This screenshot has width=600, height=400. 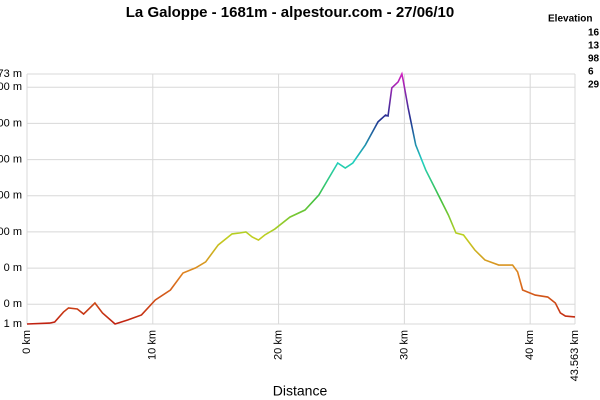 I want to click on legend-label: 98, so click(x=594, y=59).